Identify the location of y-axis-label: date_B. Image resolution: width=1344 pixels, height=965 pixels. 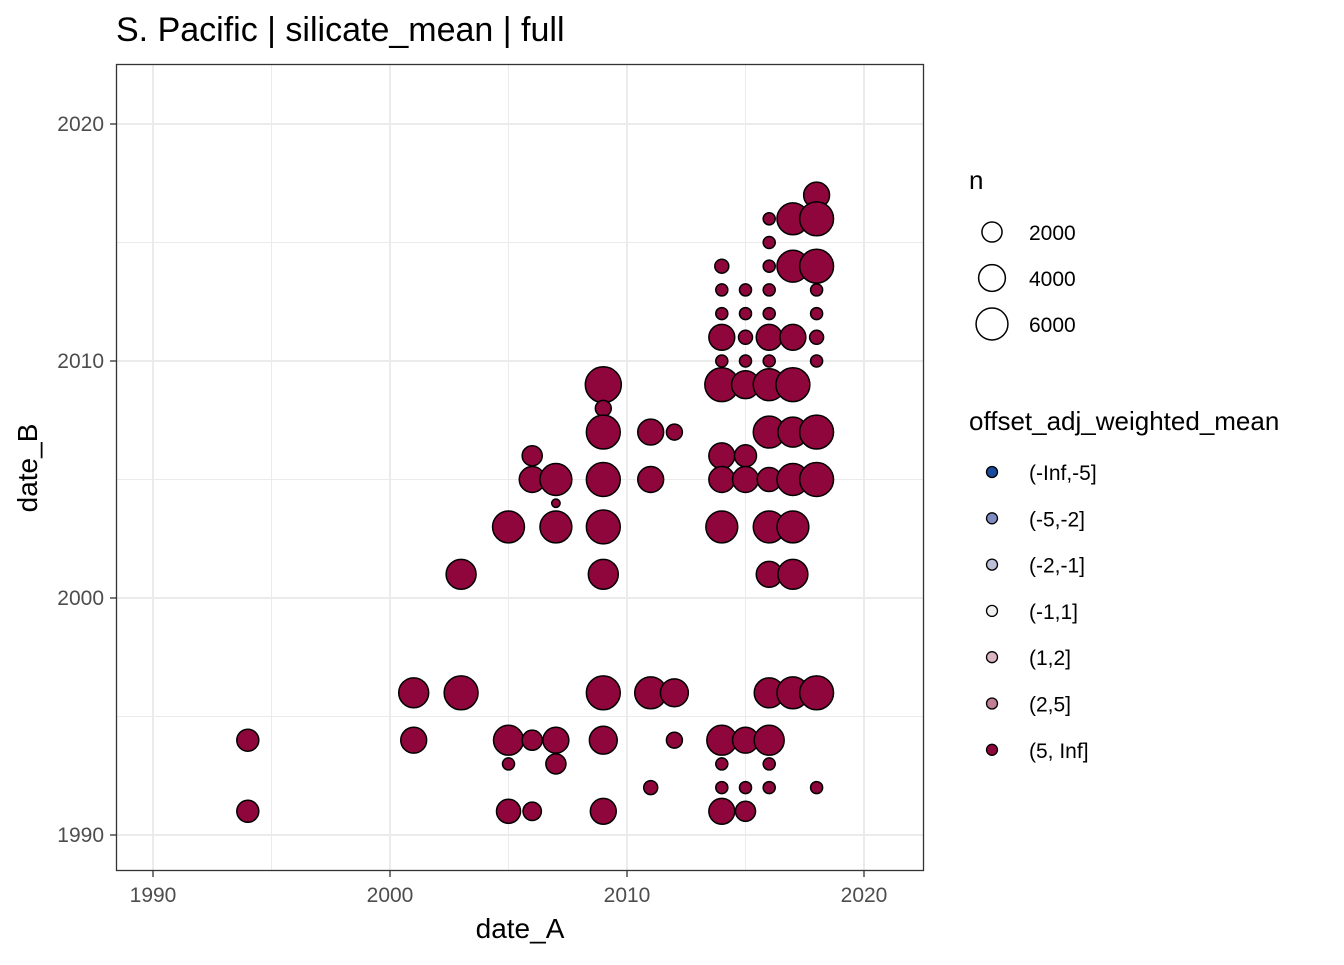
(27, 468).